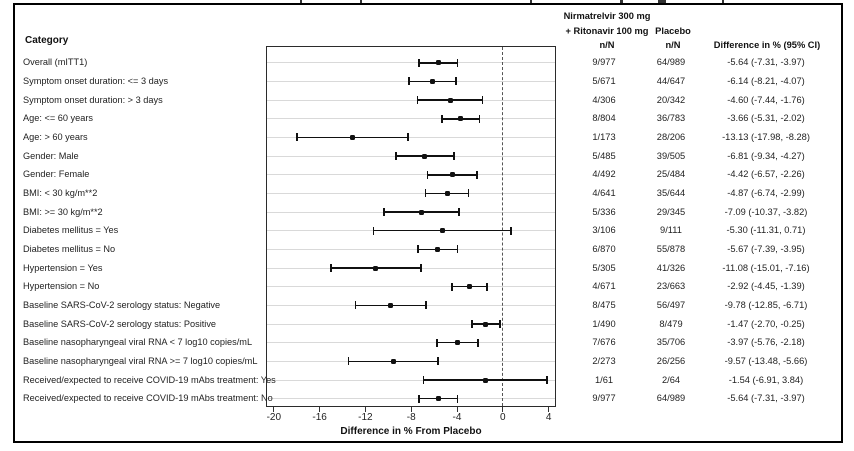 The height and width of the screenshot is (451, 854). Describe the element at coordinates (766, 398) in the screenshot. I see `difference-value: -5.64 (-7.31, -3.97)` at that location.